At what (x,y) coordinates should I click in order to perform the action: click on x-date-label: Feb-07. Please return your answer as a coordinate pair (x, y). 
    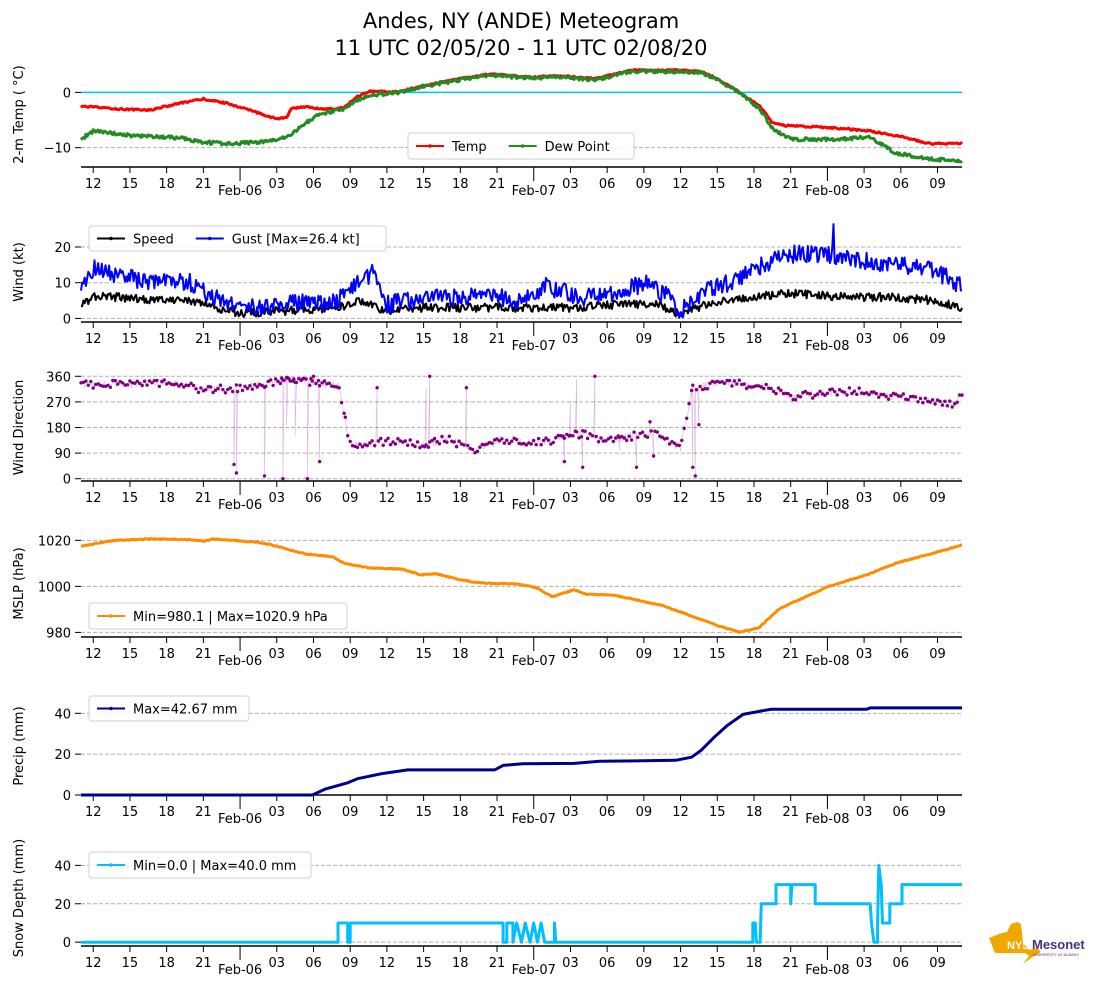
    Looking at the image, I should click on (534, 819).